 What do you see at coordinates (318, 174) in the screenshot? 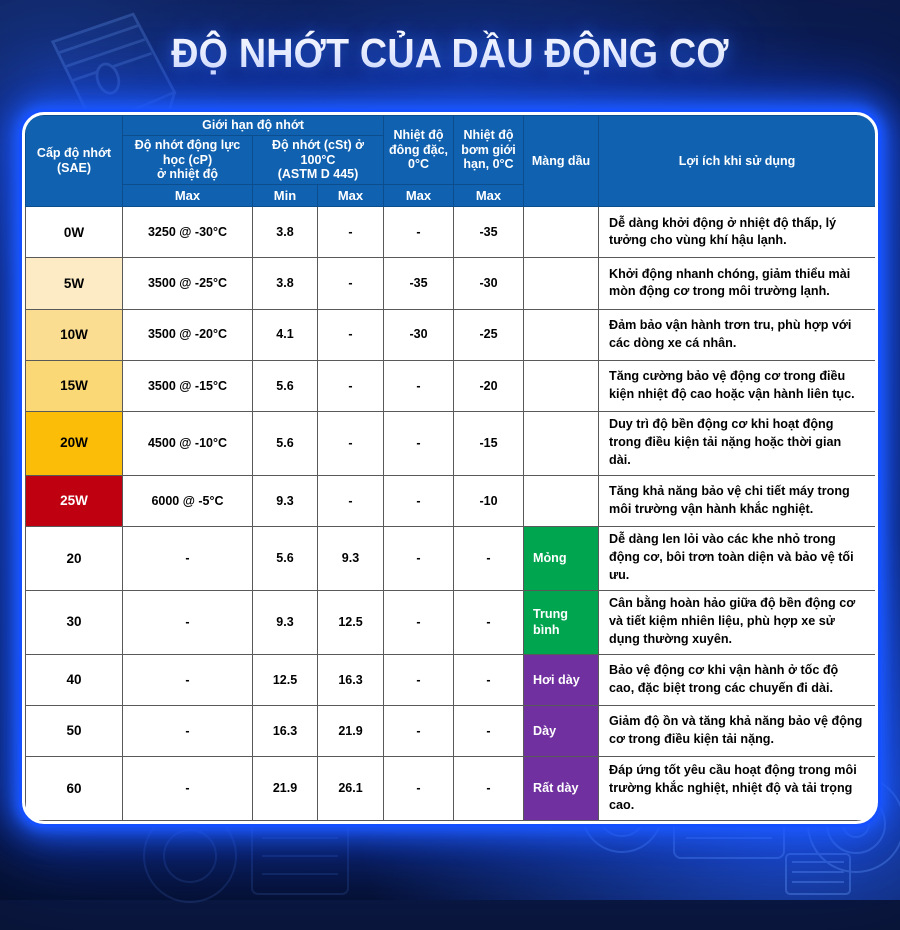
I see `header-kinematic-line2: (ASTM D 445)` at bounding box center [318, 174].